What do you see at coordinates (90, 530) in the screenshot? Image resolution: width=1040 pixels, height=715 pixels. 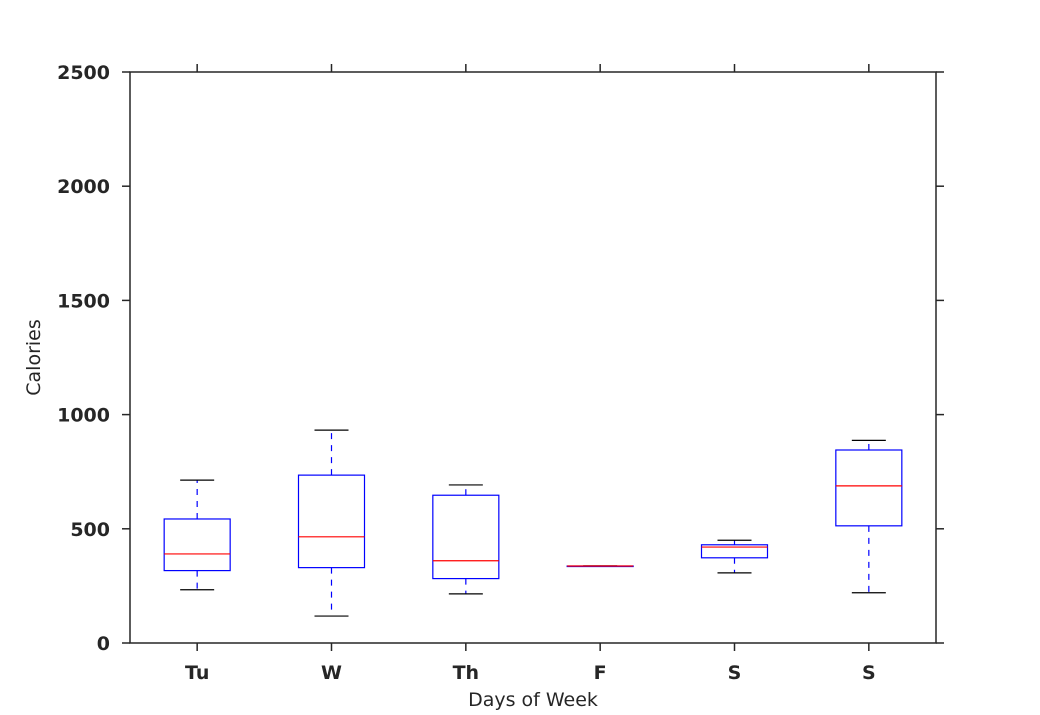 I see `y-tick-label: 500` at bounding box center [90, 530].